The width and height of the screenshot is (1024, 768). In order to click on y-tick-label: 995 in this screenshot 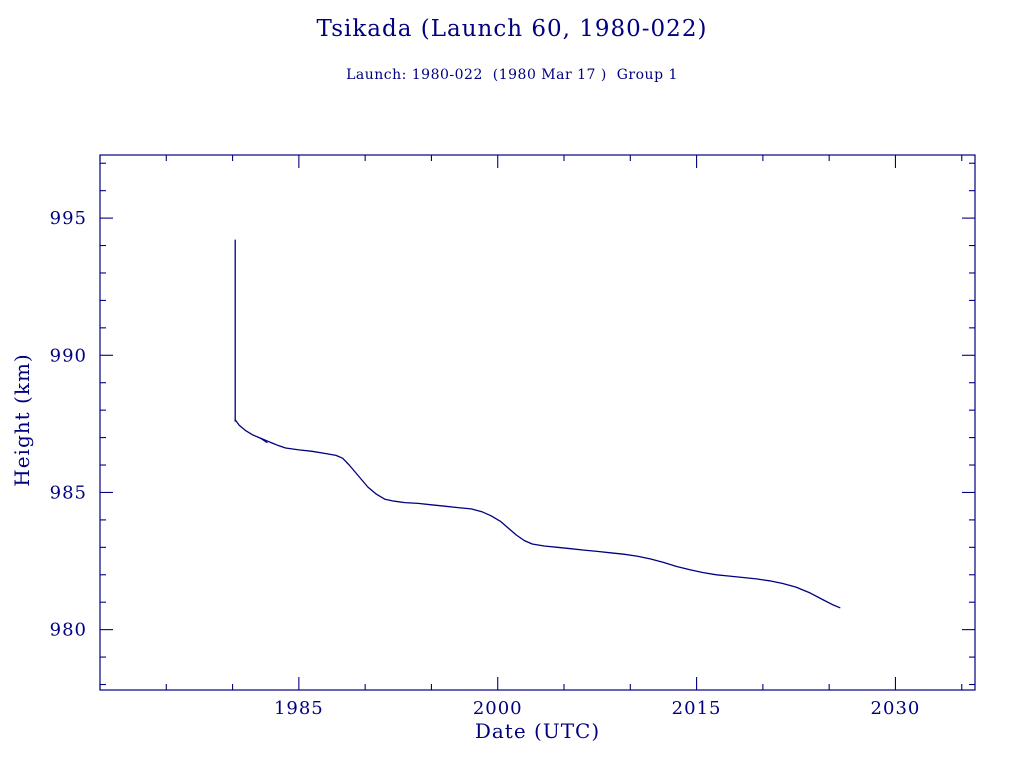, I will do `click(68, 218)`.